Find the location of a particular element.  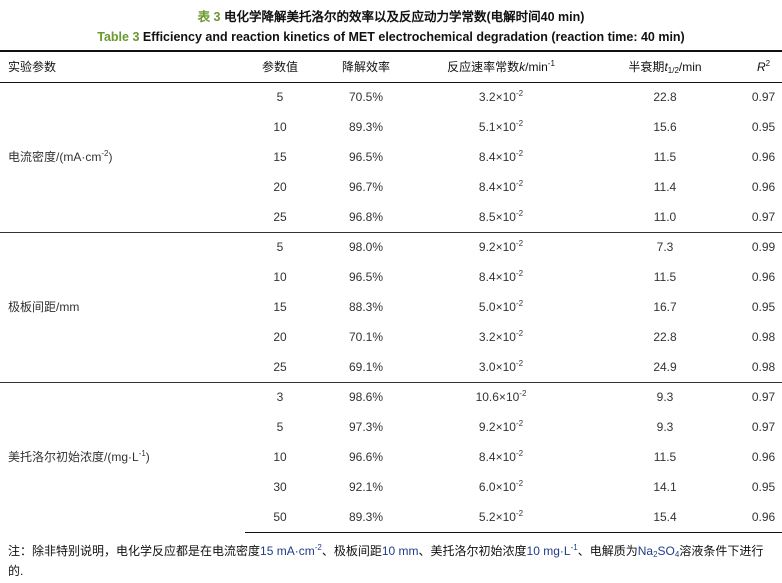

param-value: 50 is located at coordinates (280, 517).